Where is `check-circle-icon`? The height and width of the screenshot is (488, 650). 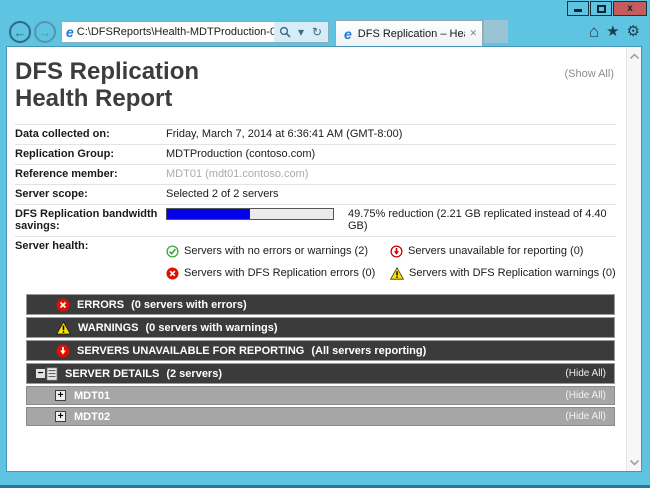
check-circle-icon is located at coordinates (172, 251).